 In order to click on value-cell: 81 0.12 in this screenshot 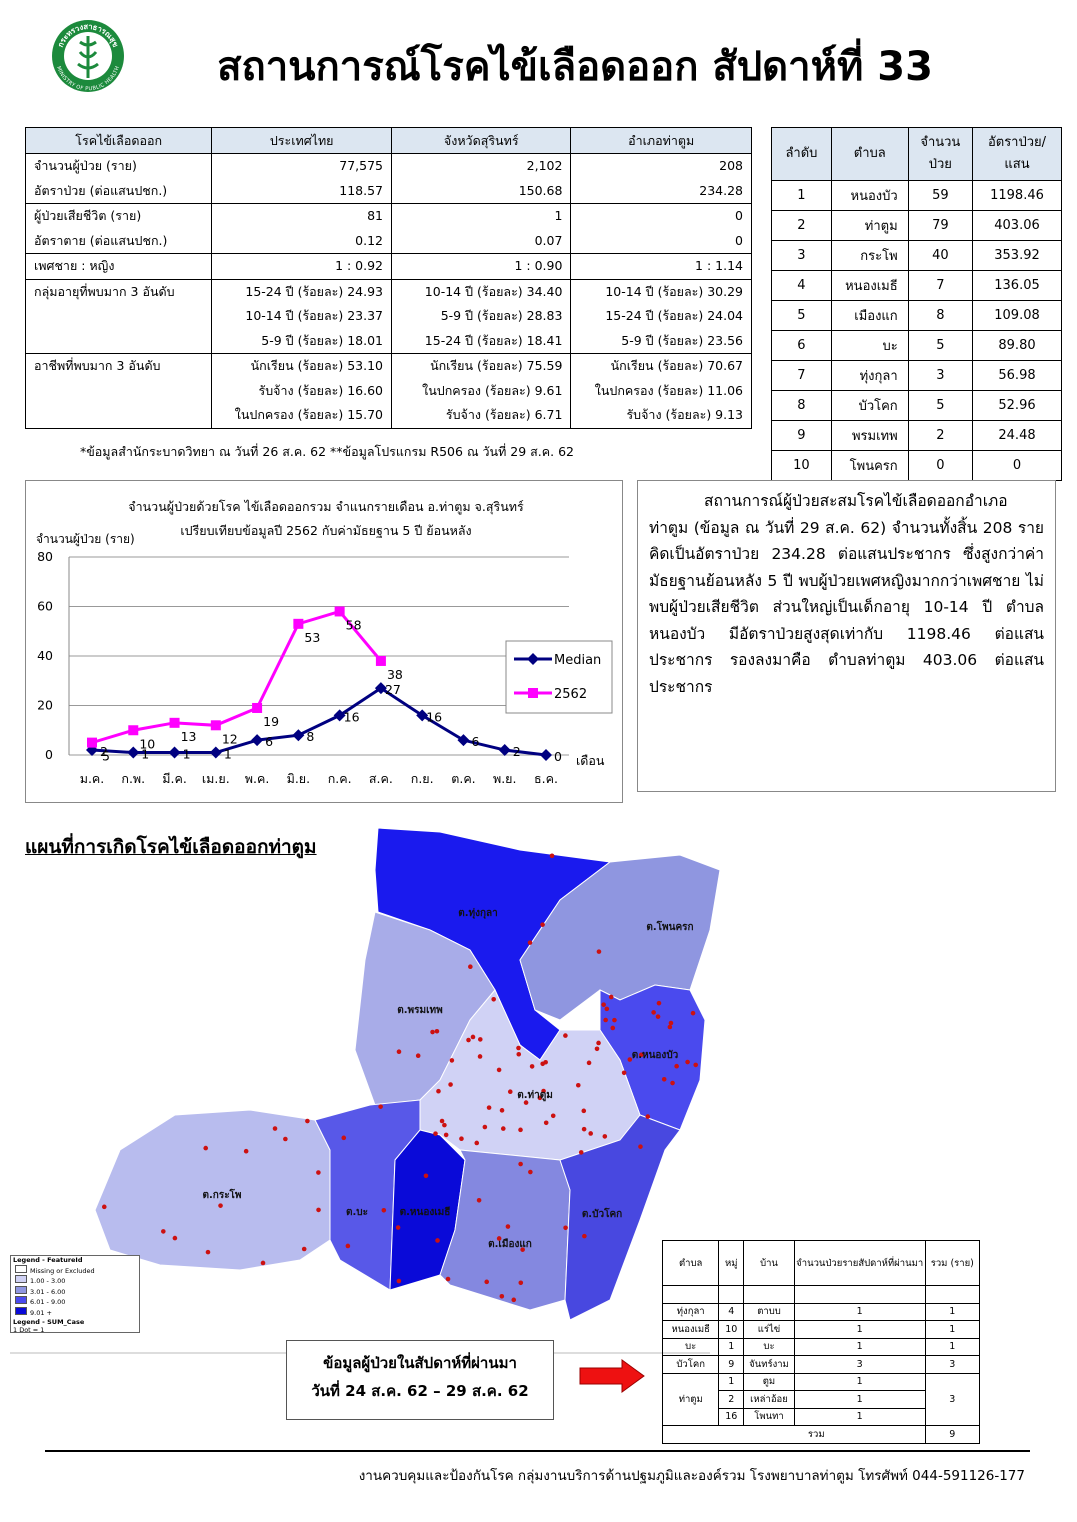, I will do `click(302, 228)`.